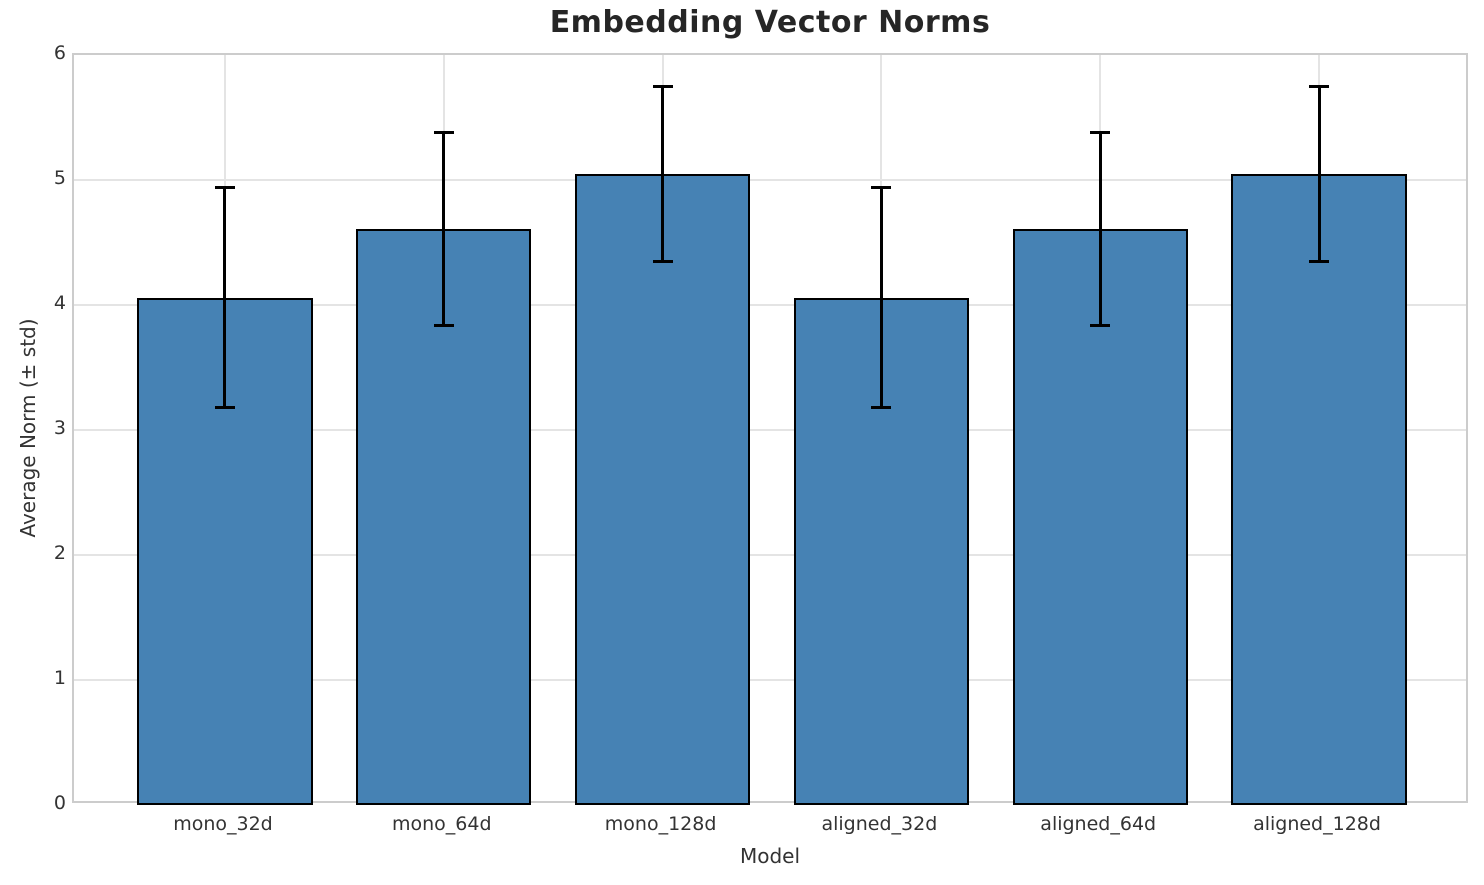  Describe the element at coordinates (59, 553) in the screenshot. I see `y-tick-label: 2` at that location.